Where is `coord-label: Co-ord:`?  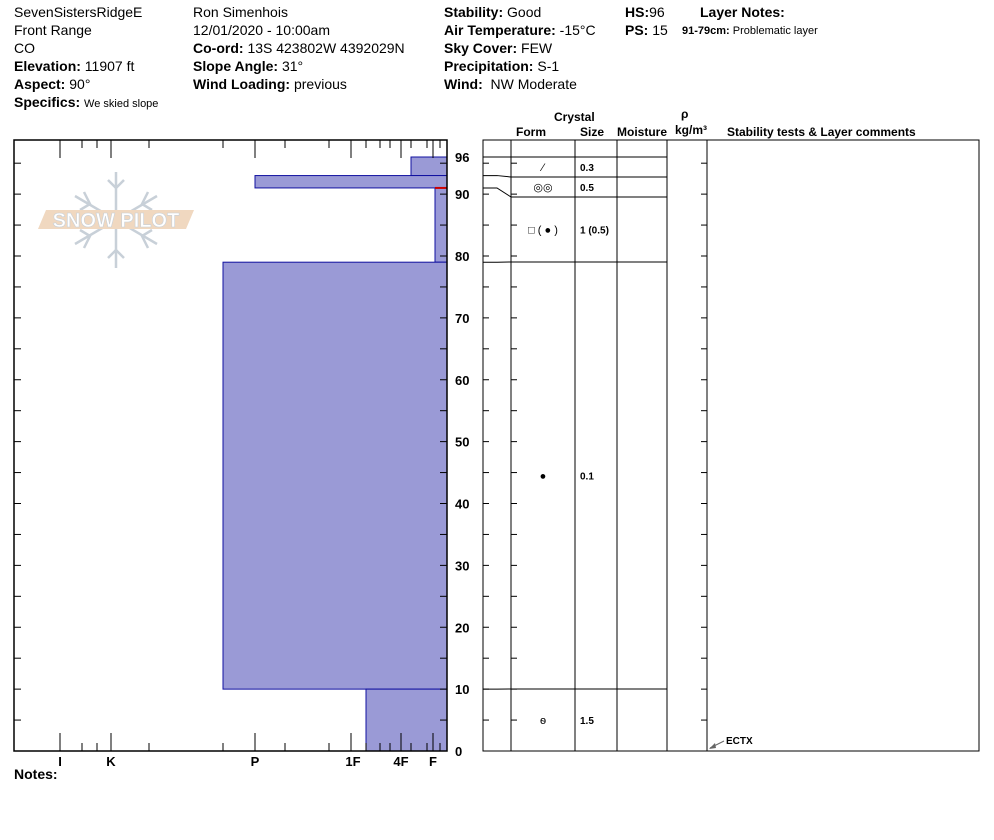
coord-label: Co-ord: is located at coordinates (218, 48).